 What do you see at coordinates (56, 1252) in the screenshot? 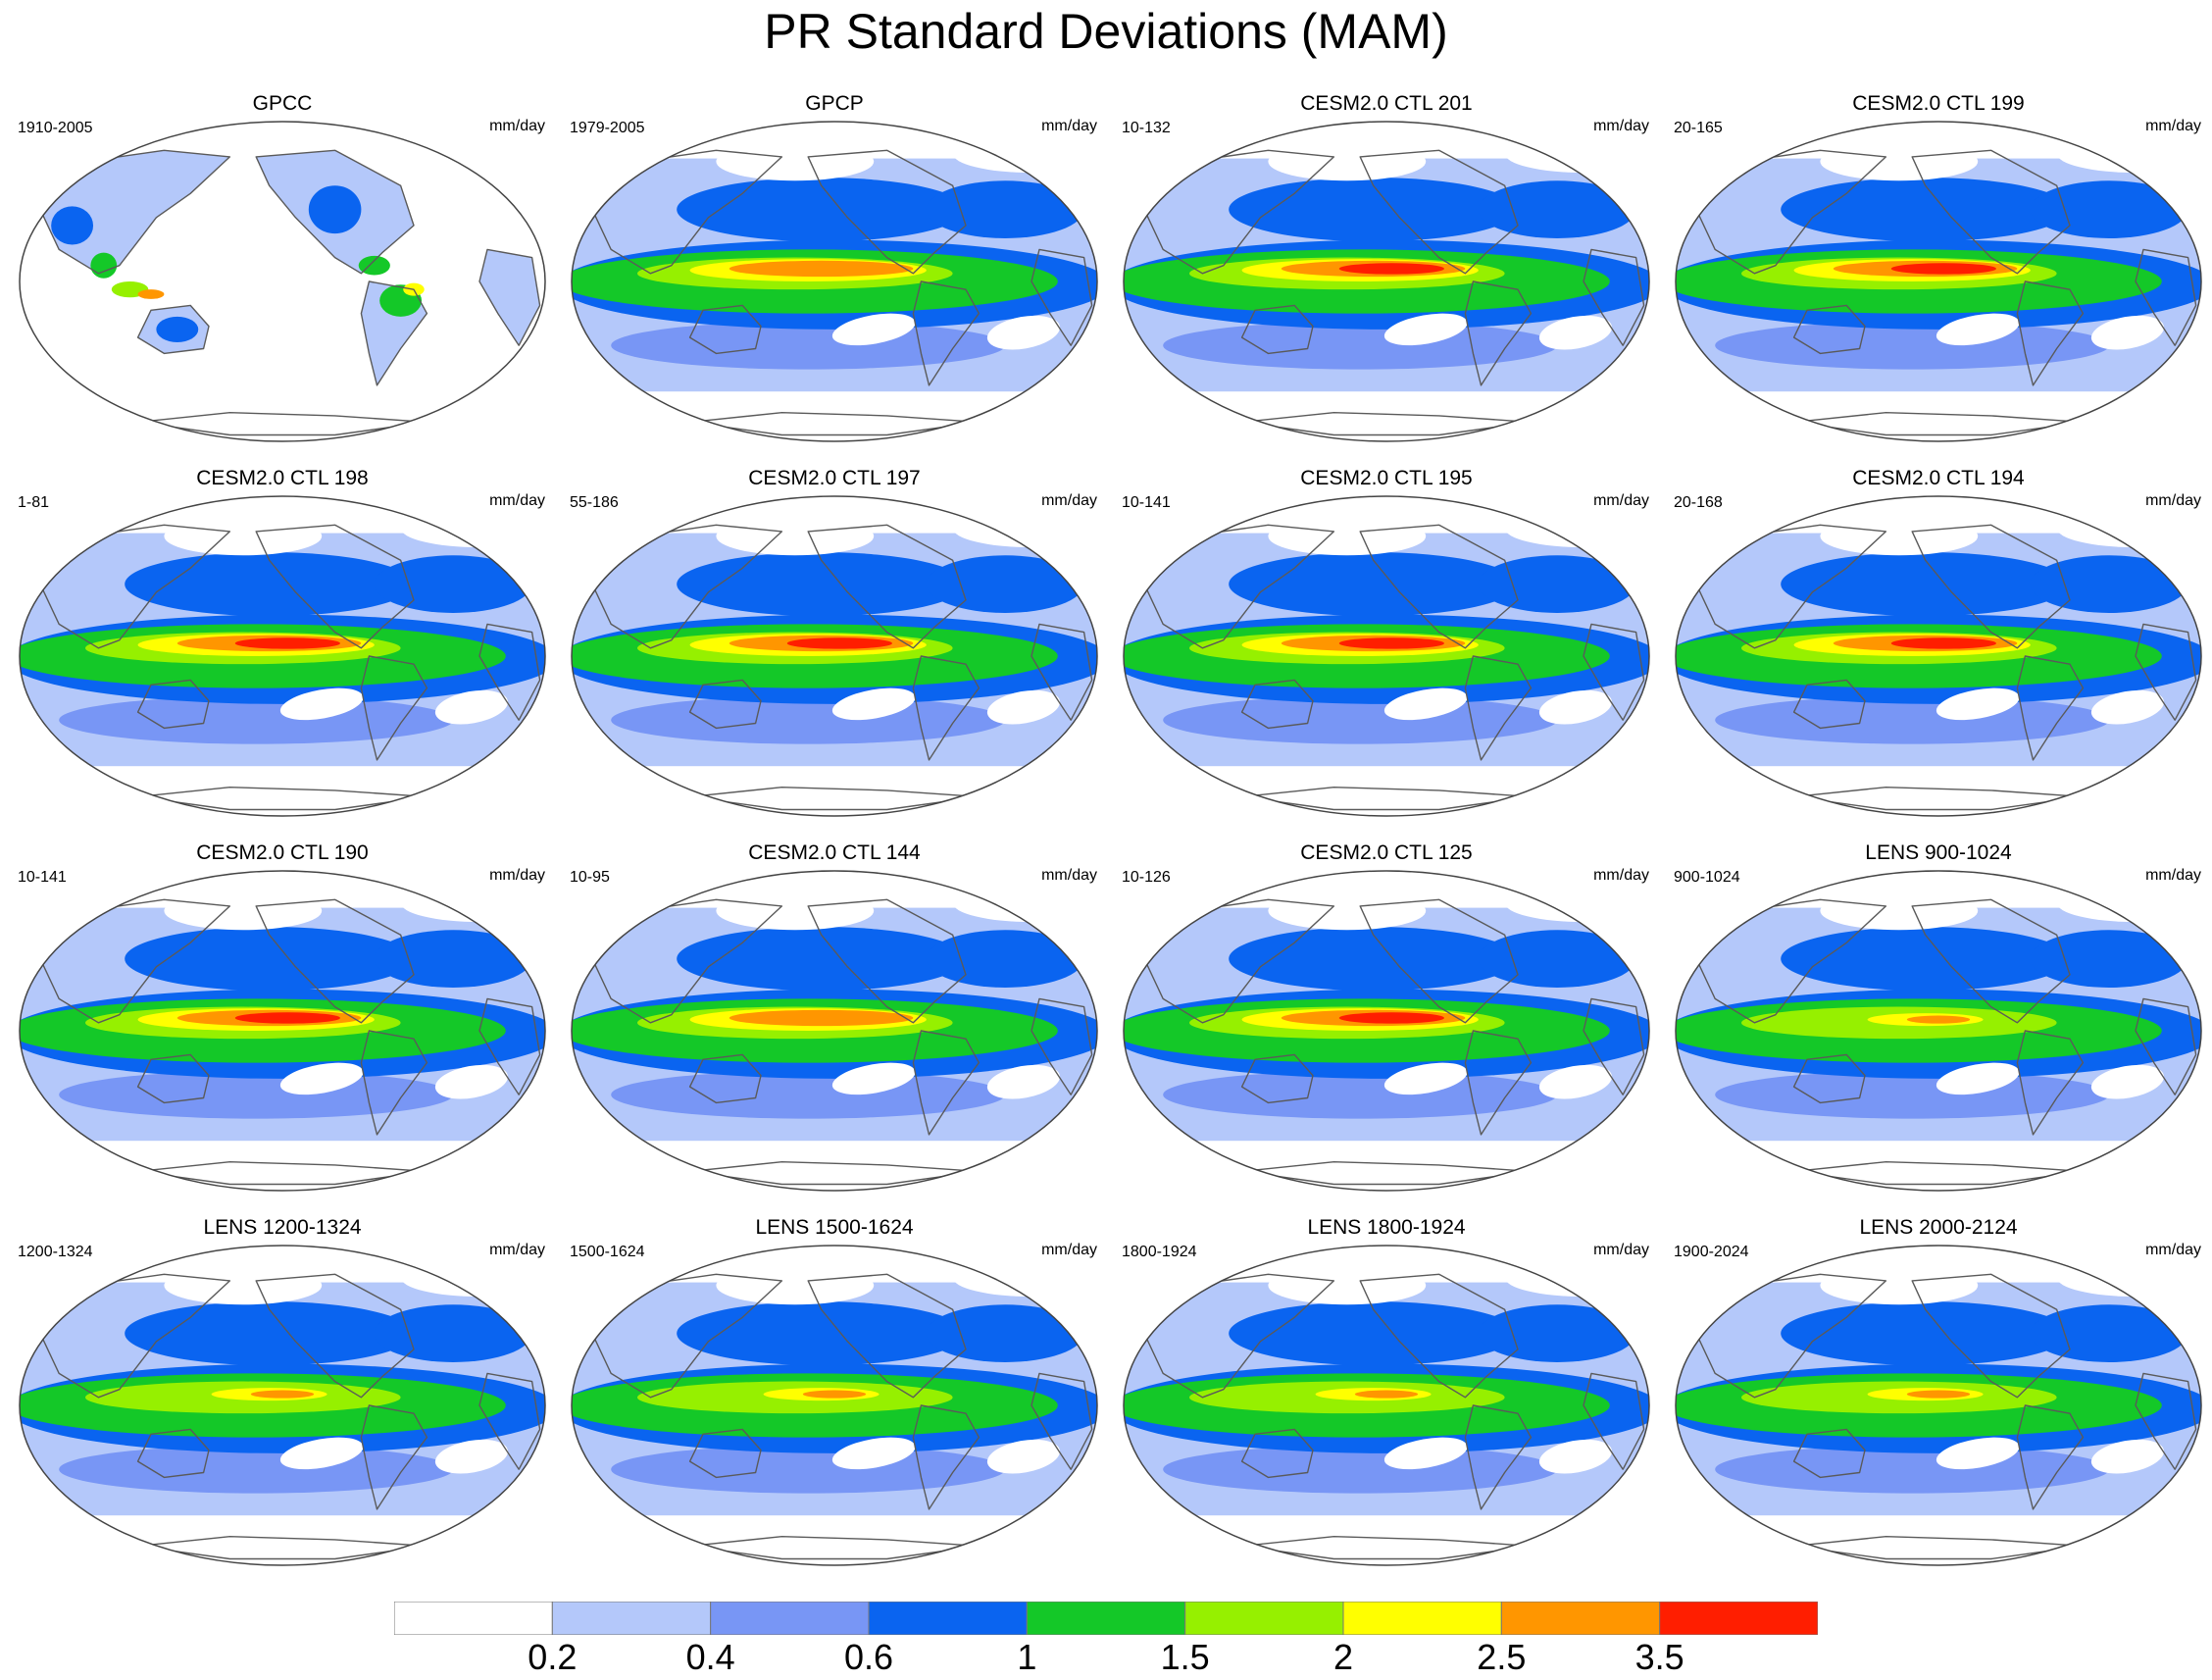
I see `panel-period: 1200-1324` at bounding box center [56, 1252].